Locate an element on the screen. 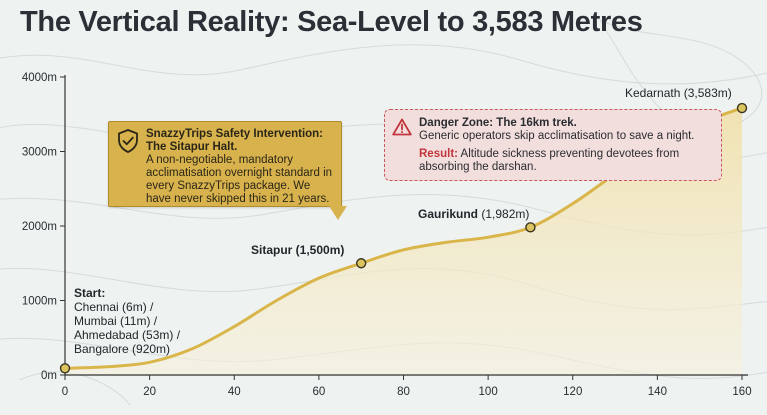 The image size is (767, 415). x-tick-label: 20 is located at coordinates (149, 392).